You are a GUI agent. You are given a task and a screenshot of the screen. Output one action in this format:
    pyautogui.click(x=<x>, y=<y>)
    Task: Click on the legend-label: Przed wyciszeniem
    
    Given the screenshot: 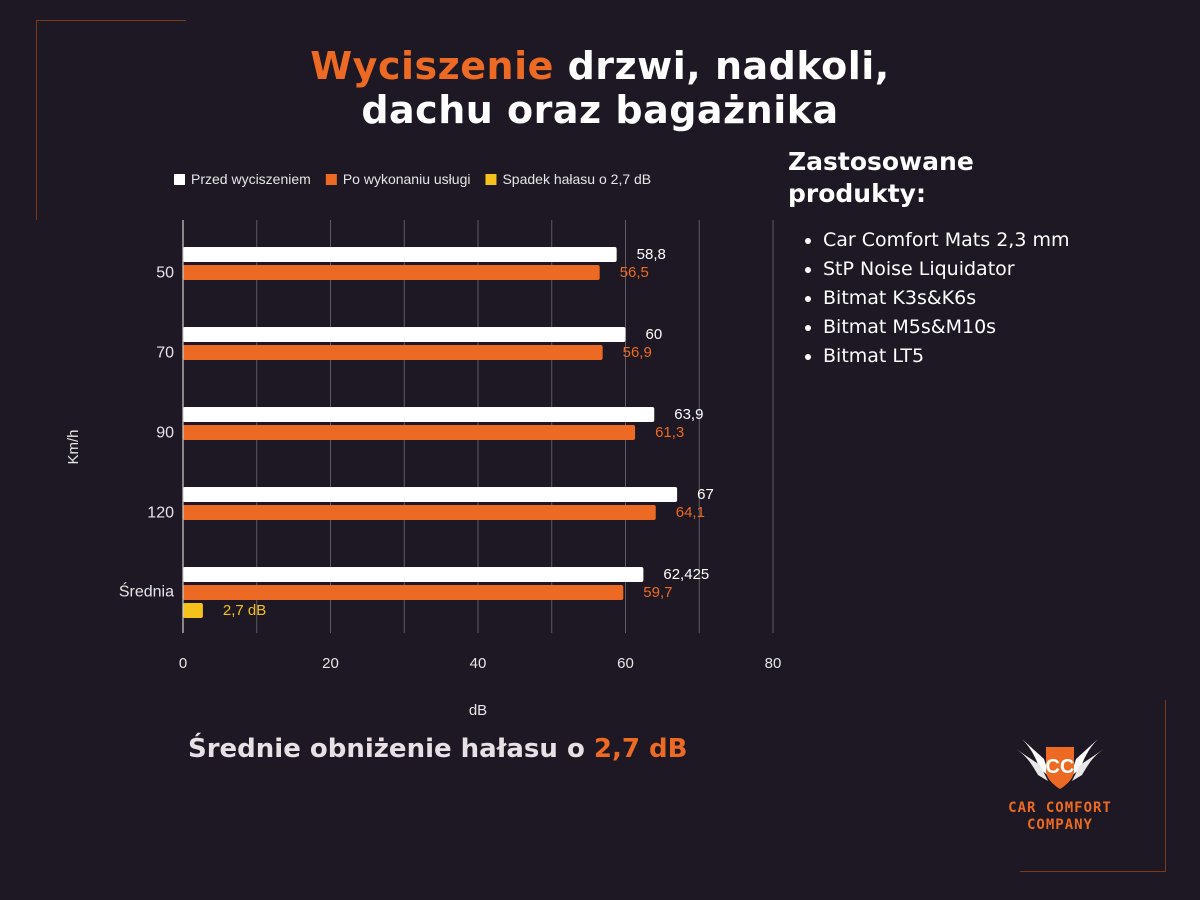 What is the action you would take?
    pyautogui.click(x=251, y=179)
    